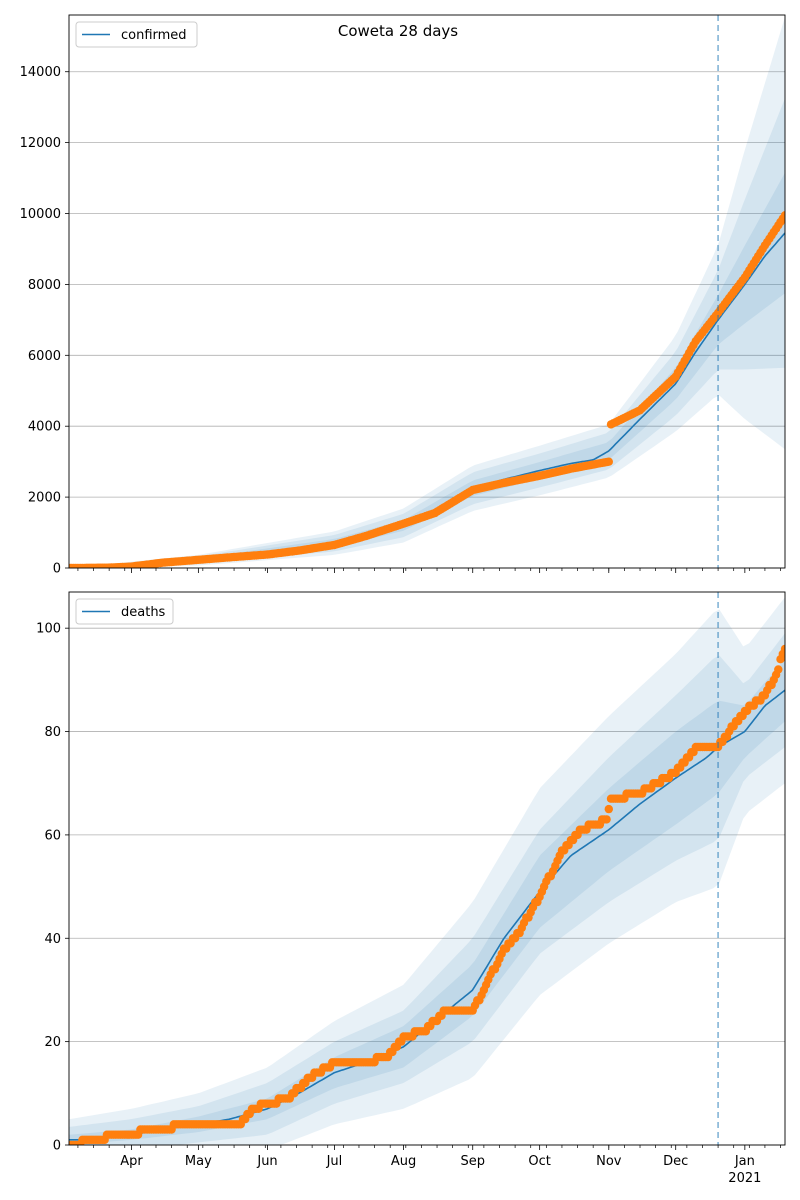 Image resolution: width=800 pixels, height=1200 pixels. Describe the element at coordinates (403, 1161) in the screenshot. I see `x-tick-label: Aug` at that location.